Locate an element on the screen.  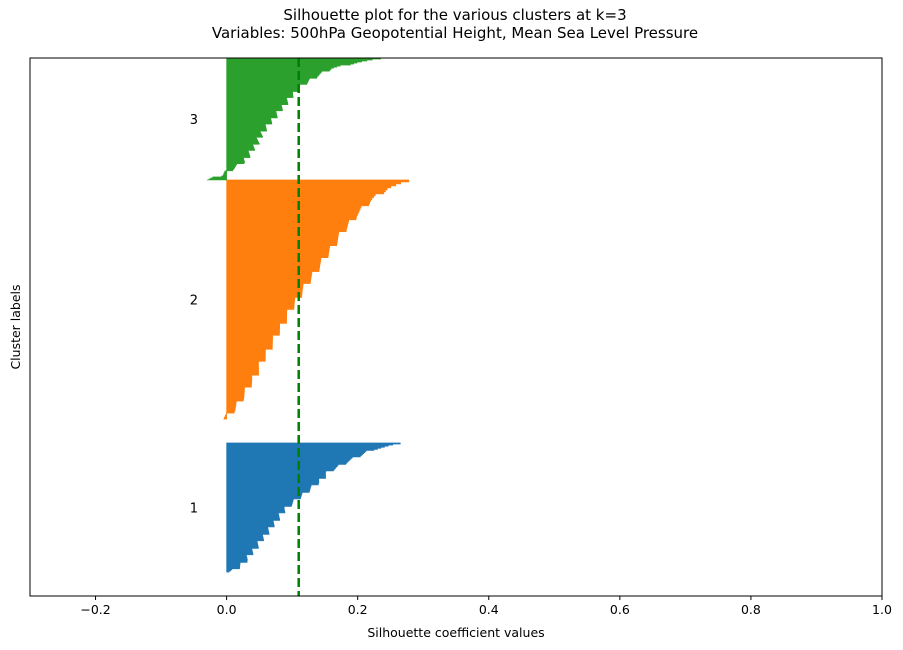
cluster-3-label: 3 is located at coordinates (194, 120).